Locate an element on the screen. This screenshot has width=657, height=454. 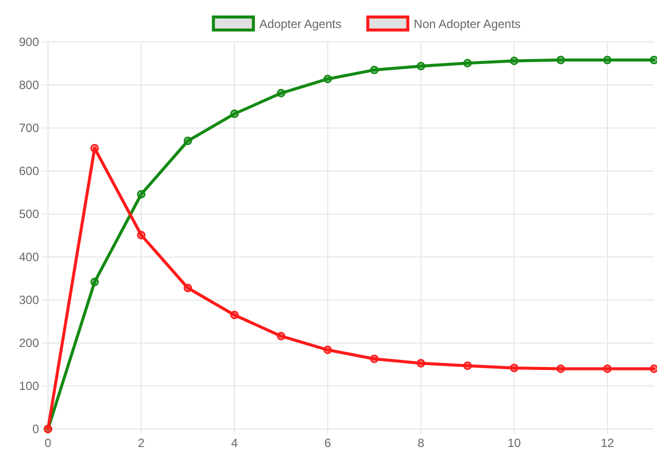
x-tick-label: 6 is located at coordinates (328, 443).